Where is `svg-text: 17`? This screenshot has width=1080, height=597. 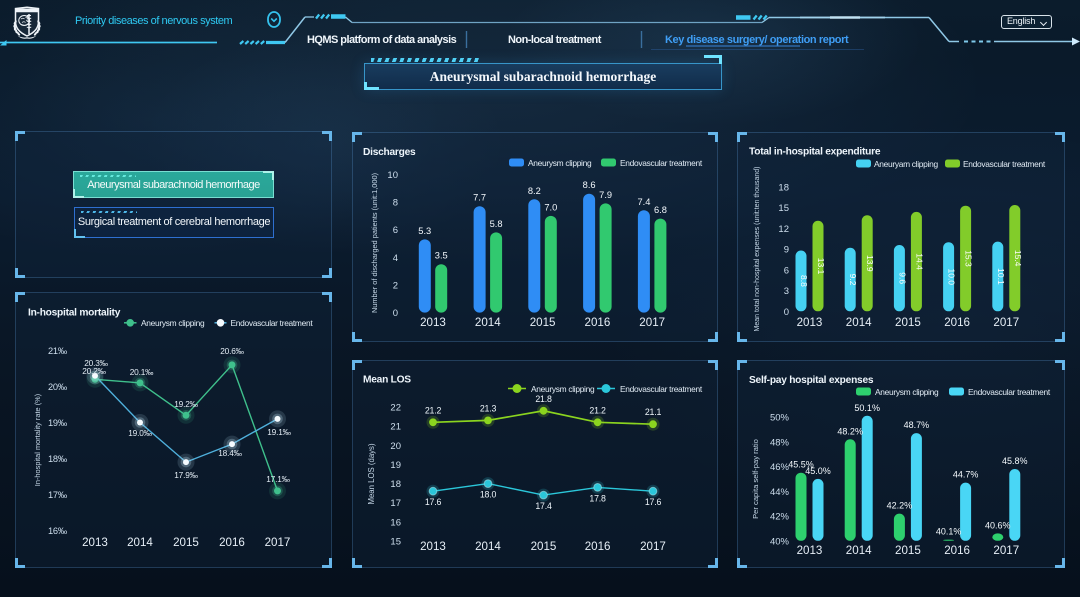
svg-text: 17 is located at coordinates (395, 503).